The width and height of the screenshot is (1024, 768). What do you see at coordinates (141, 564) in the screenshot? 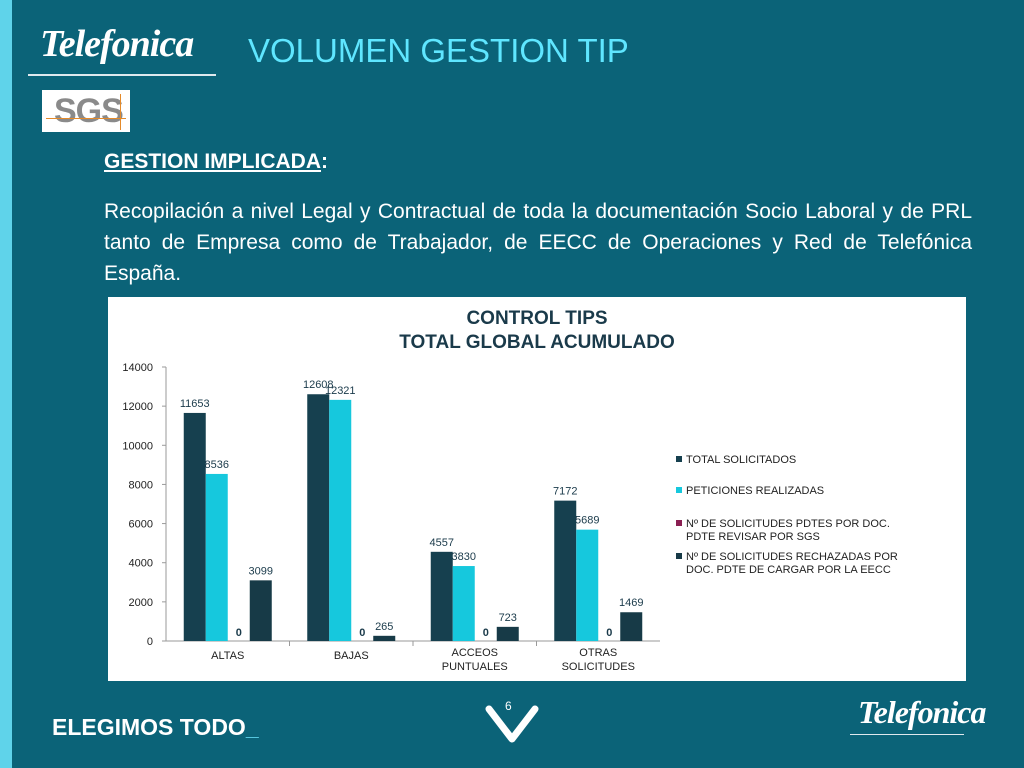
I see `y-tick-label: 4000` at bounding box center [141, 564].